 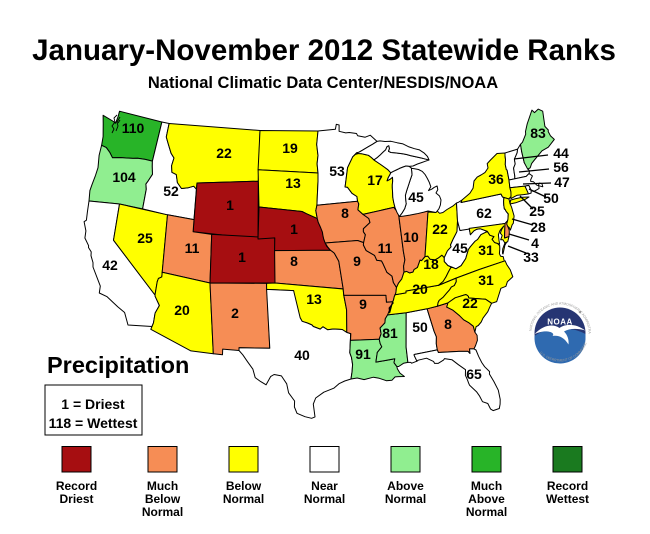 I want to click on svg-text: 65, so click(x=474, y=374).